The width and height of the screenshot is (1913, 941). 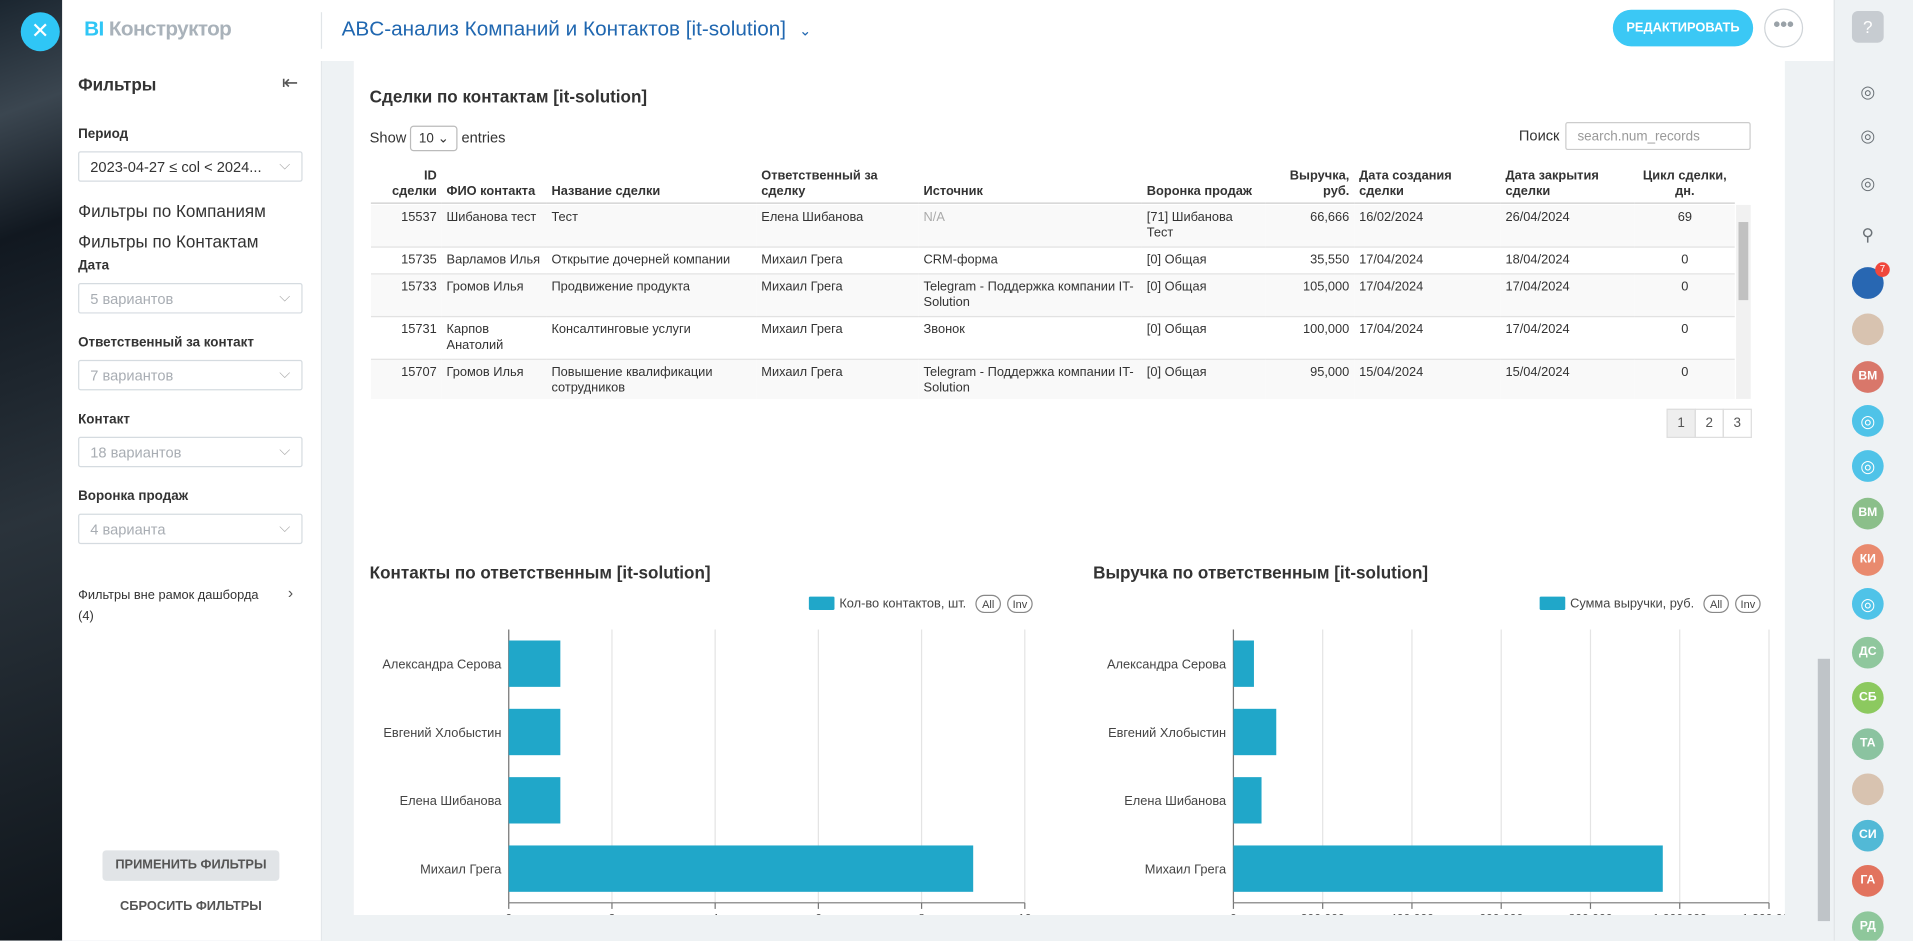 I want to click on section-title: Фильтры по Компаниям, so click(x=172, y=211).